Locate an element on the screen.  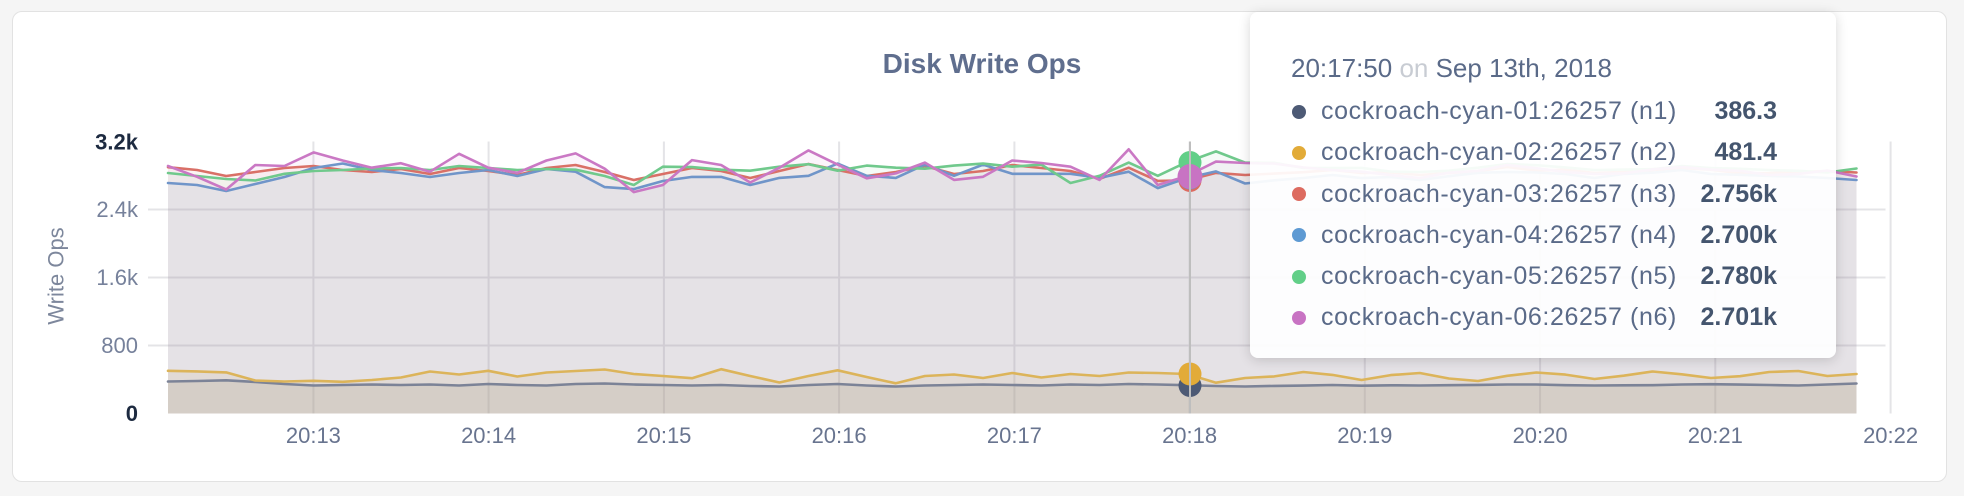
svg-text: 800 is located at coordinates (119, 345).